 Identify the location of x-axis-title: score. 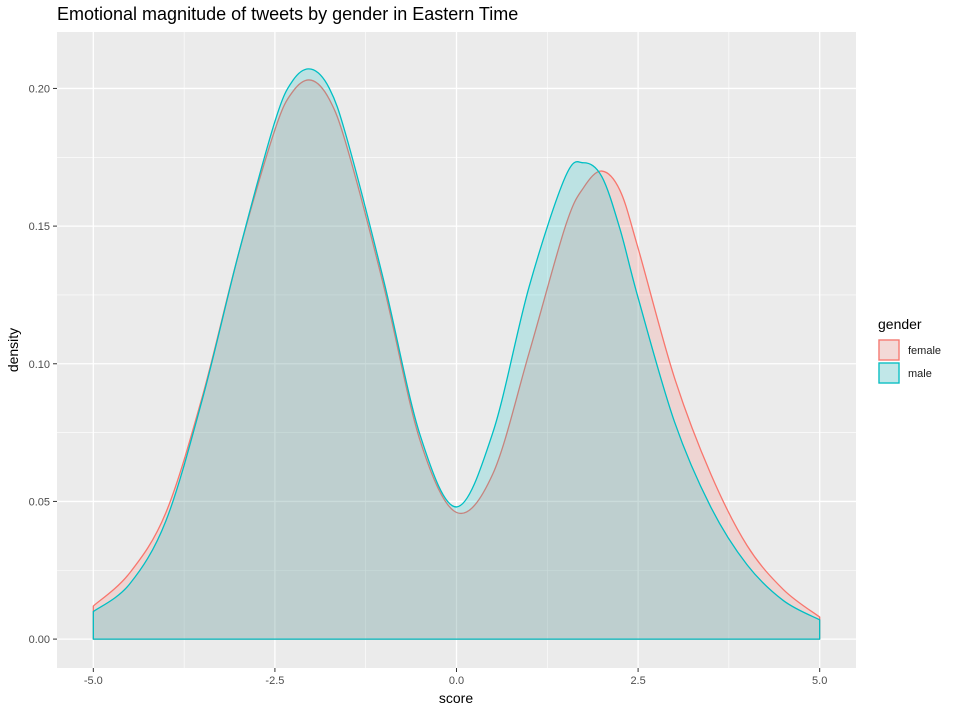
(456, 698).